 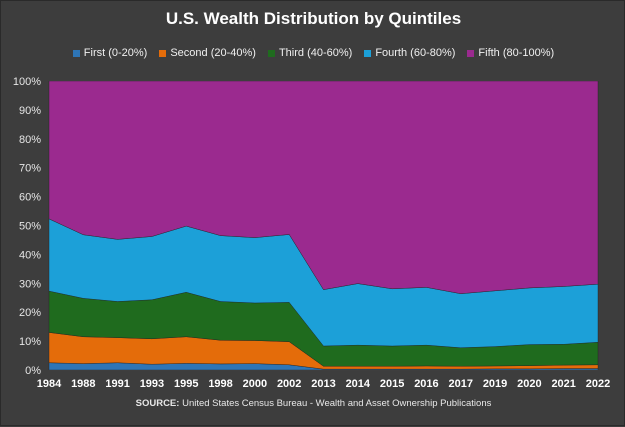 What do you see at coordinates (495, 384) in the screenshot?
I see `x-tick-label-2019: 2019` at bounding box center [495, 384].